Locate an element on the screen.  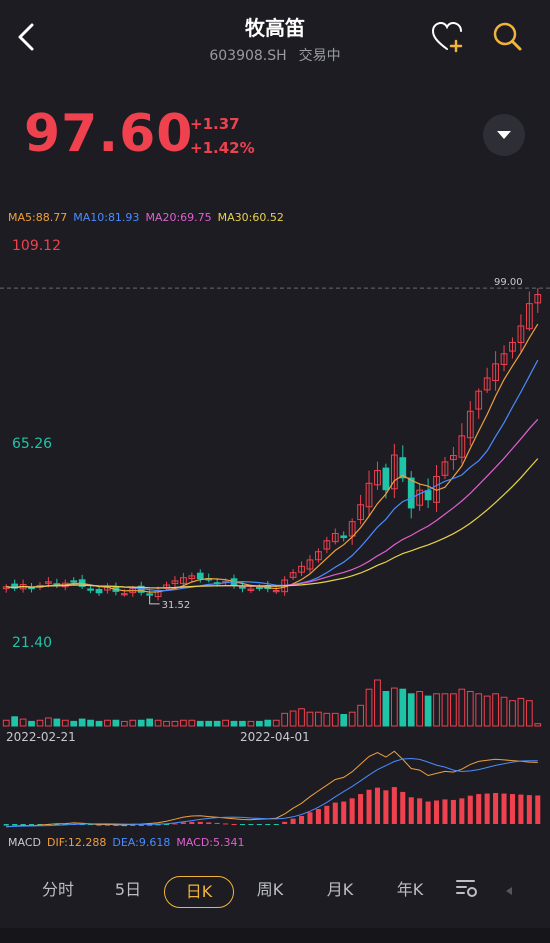
tab-weekly-k: 周K is located at coordinates (270, 889).